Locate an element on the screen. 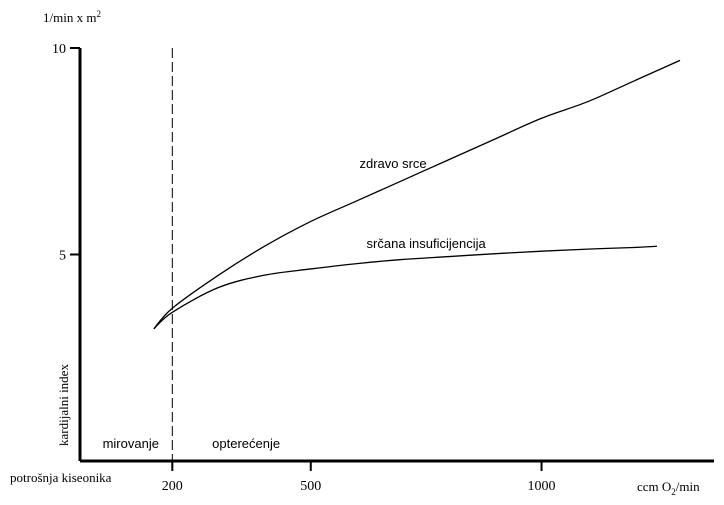 The image size is (724, 505). region-label-0: mirovanje is located at coordinates (131, 443).